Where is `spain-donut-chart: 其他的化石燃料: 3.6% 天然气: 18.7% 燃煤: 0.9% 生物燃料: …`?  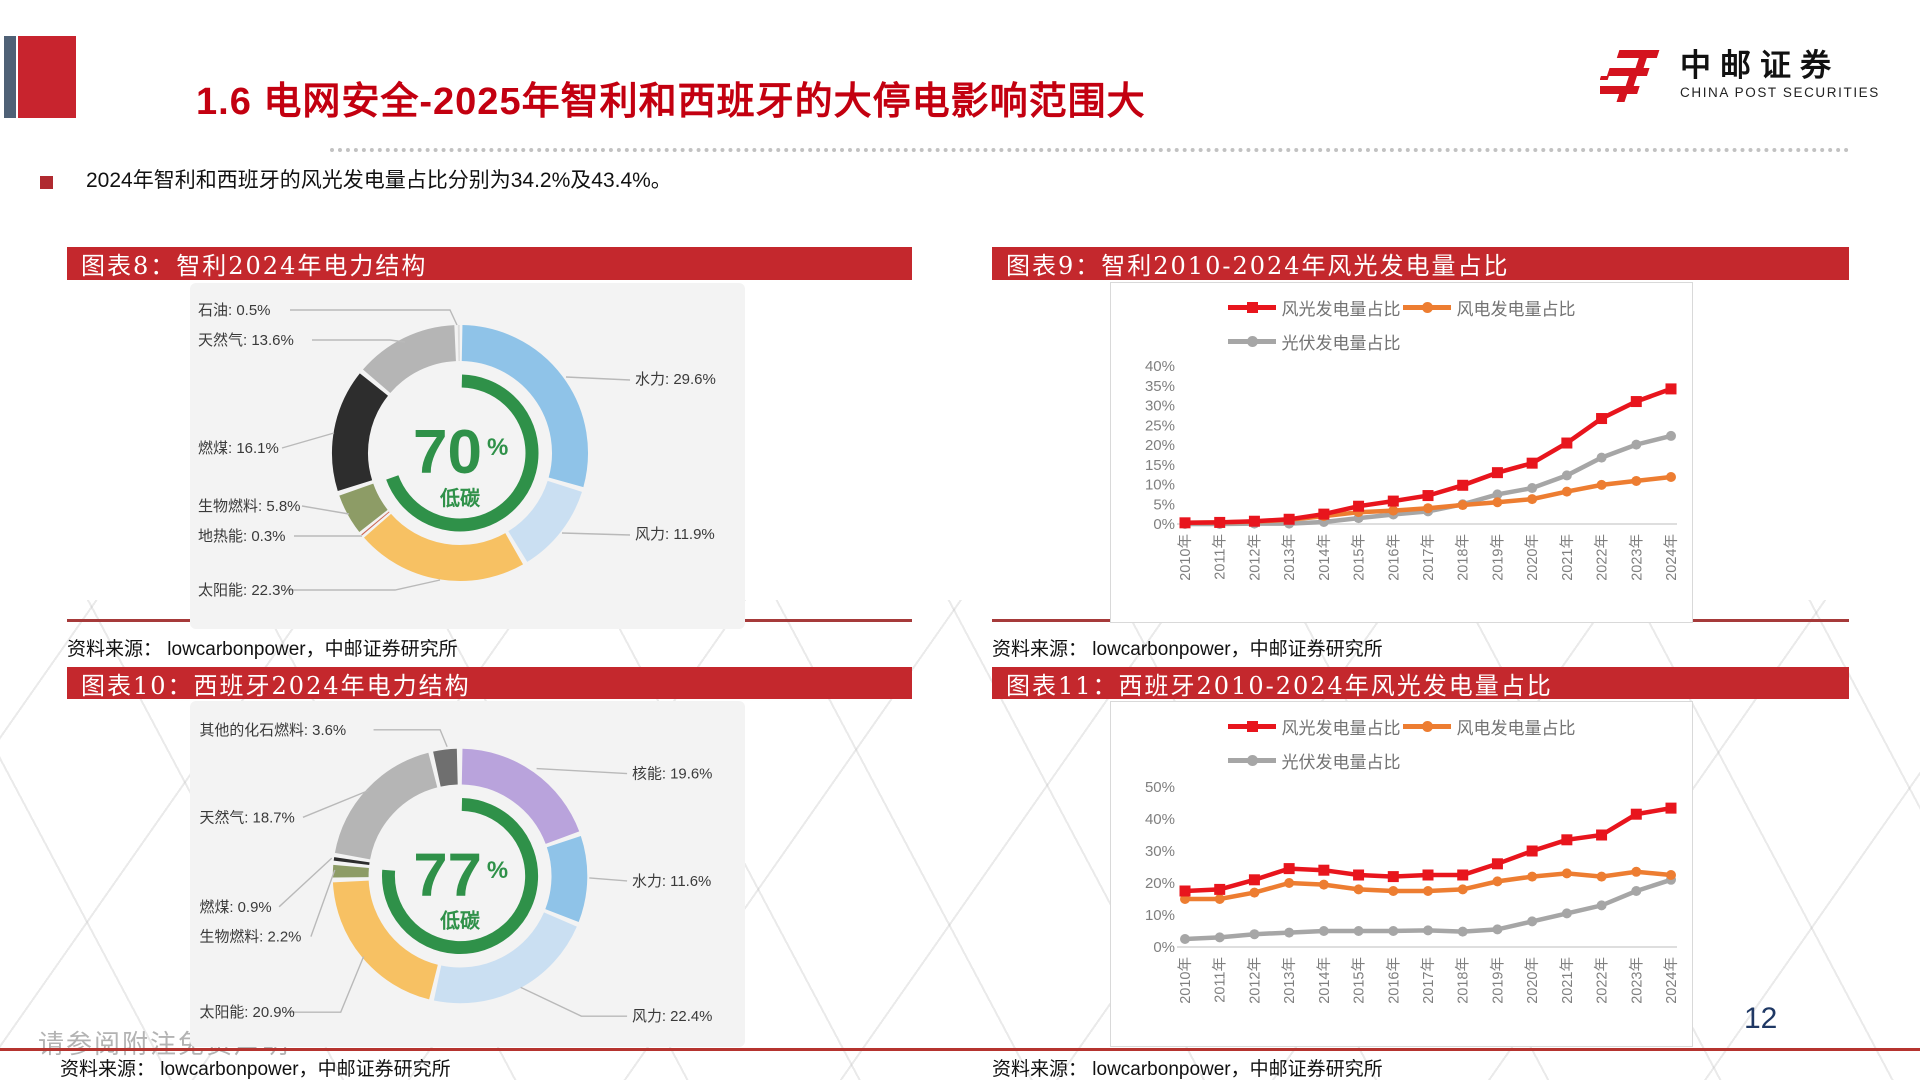
spain-donut-chart: 其他的化石燃料: 3.6% 天然气: 18.7% 燃煤: 0.9% 生物燃料: … is located at coordinates (456, 873).